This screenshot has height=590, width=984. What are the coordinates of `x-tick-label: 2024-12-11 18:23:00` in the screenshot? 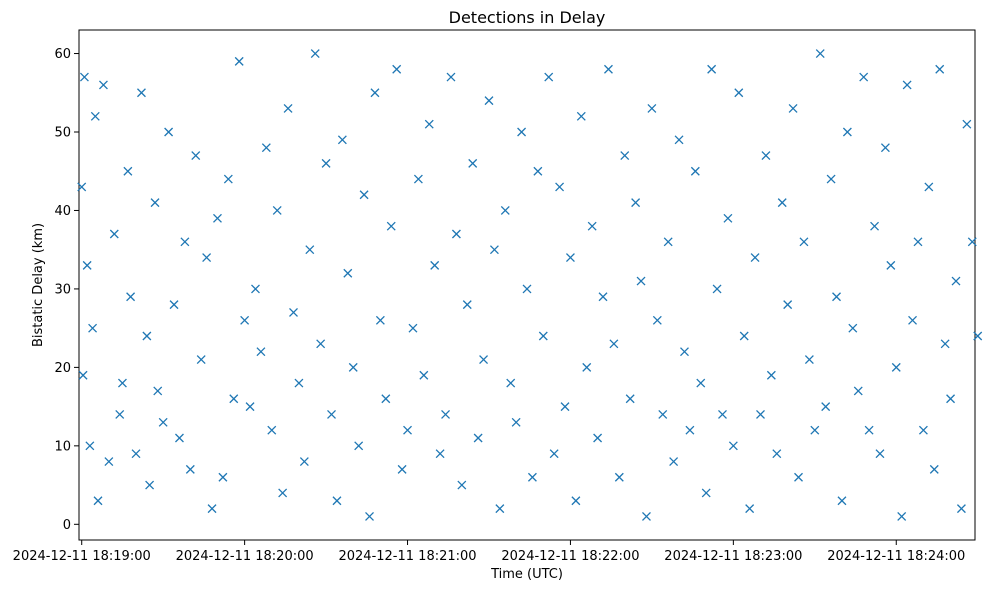 It's located at (733, 556).